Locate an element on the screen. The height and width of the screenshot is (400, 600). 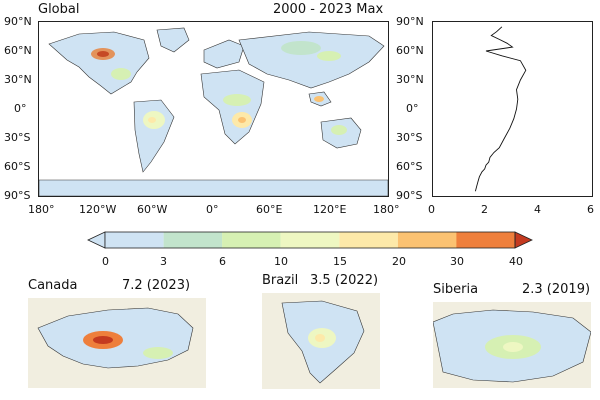
region-canada-value: 7.2 (2023) is located at coordinates (156, 285).